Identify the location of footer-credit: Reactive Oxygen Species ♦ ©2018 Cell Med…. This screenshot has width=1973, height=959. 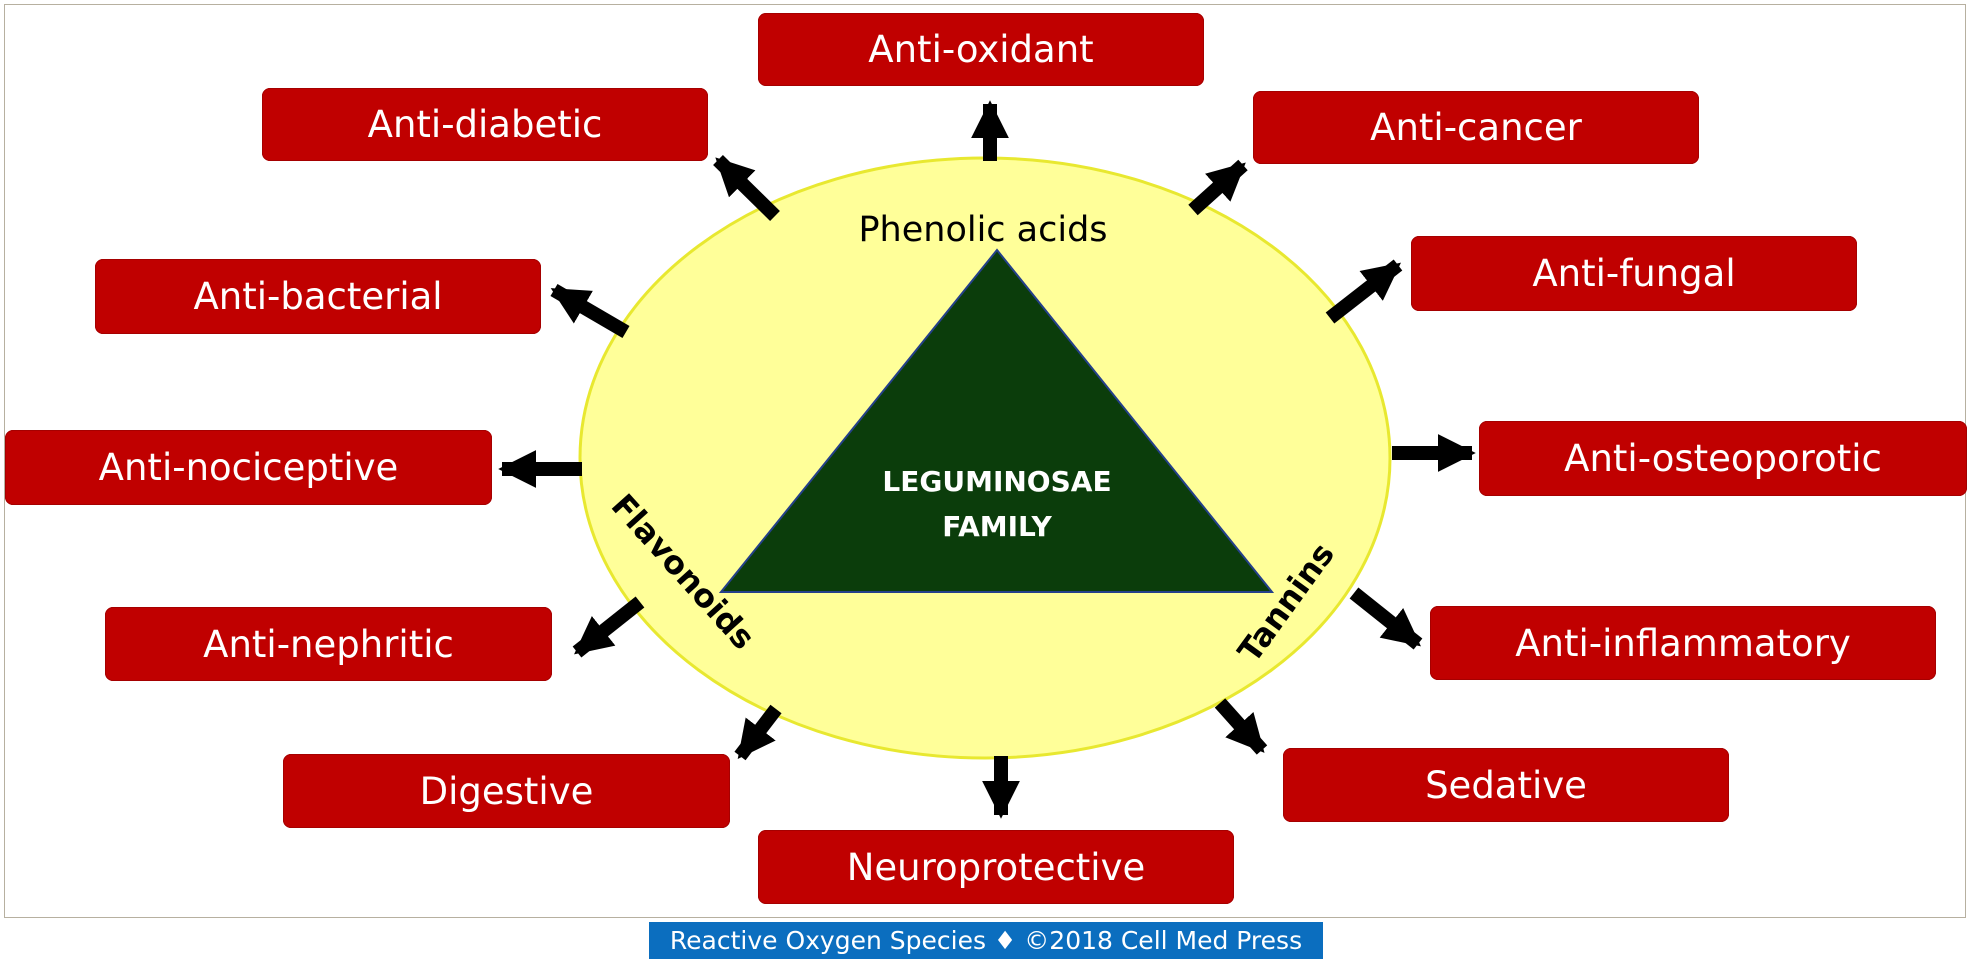
(986, 940).